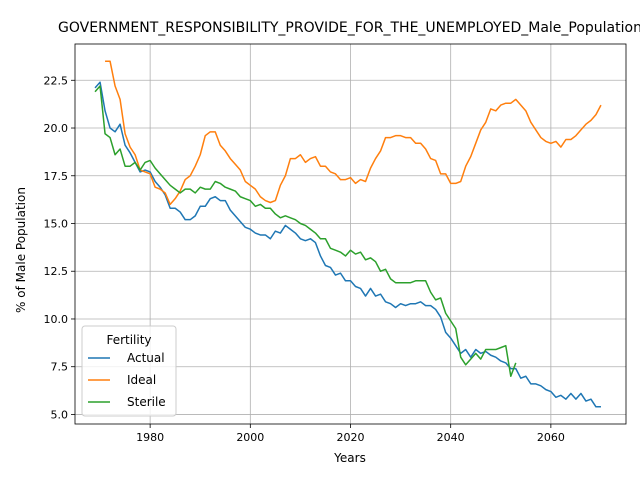 This screenshot has width=640, height=480. I want to click on legend-items: Actual Ideal Sterile, so click(127, 380).